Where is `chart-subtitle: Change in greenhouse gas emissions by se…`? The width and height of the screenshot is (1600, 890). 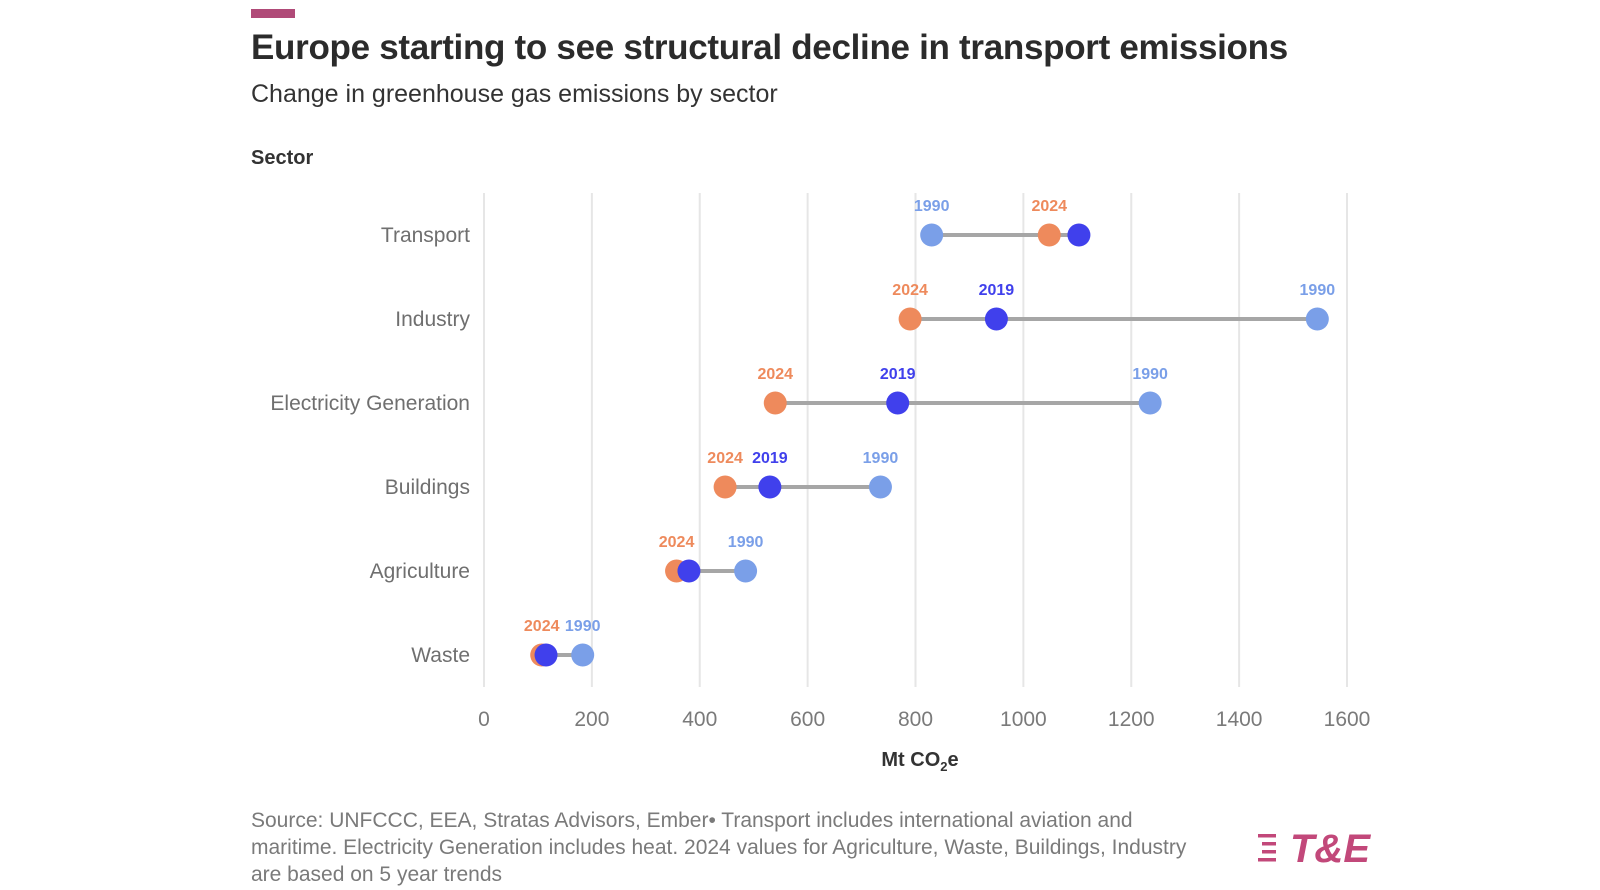 chart-subtitle: Change in greenhouse gas emissions by se… is located at coordinates (514, 94).